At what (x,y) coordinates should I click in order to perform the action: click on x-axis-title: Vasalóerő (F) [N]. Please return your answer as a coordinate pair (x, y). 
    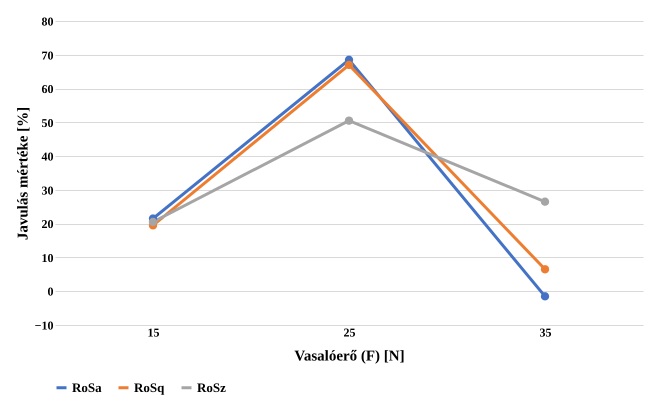
    Looking at the image, I should click on (349, 356).